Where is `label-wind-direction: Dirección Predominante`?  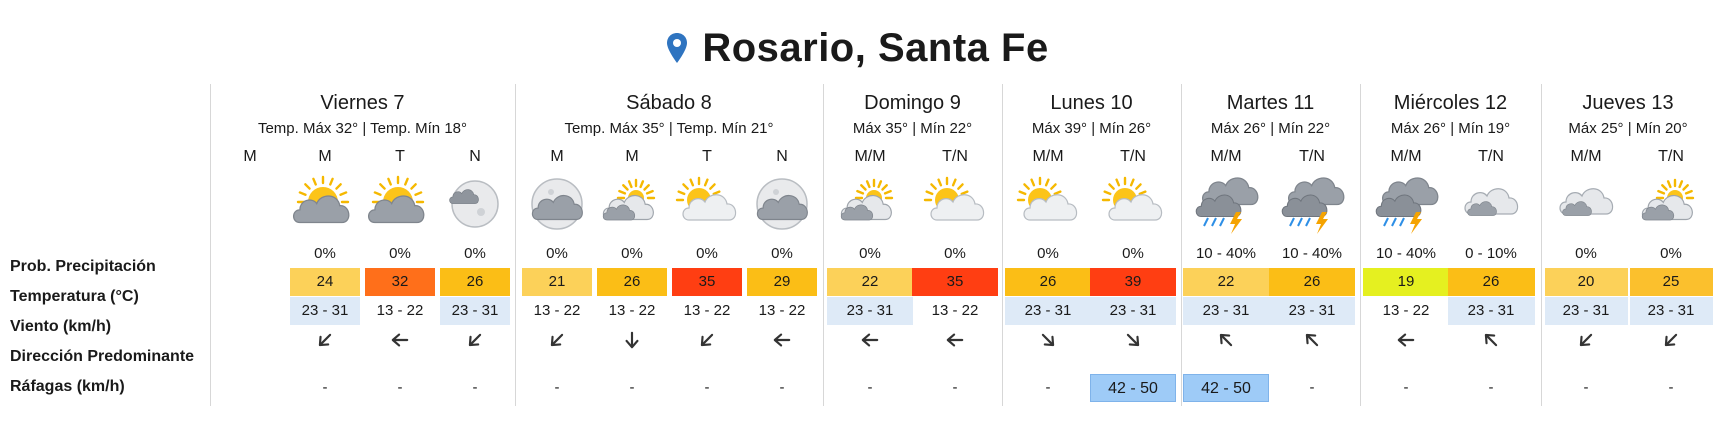
label-wind-direction: Dirección Predominante is located at coordinates (102, 356).